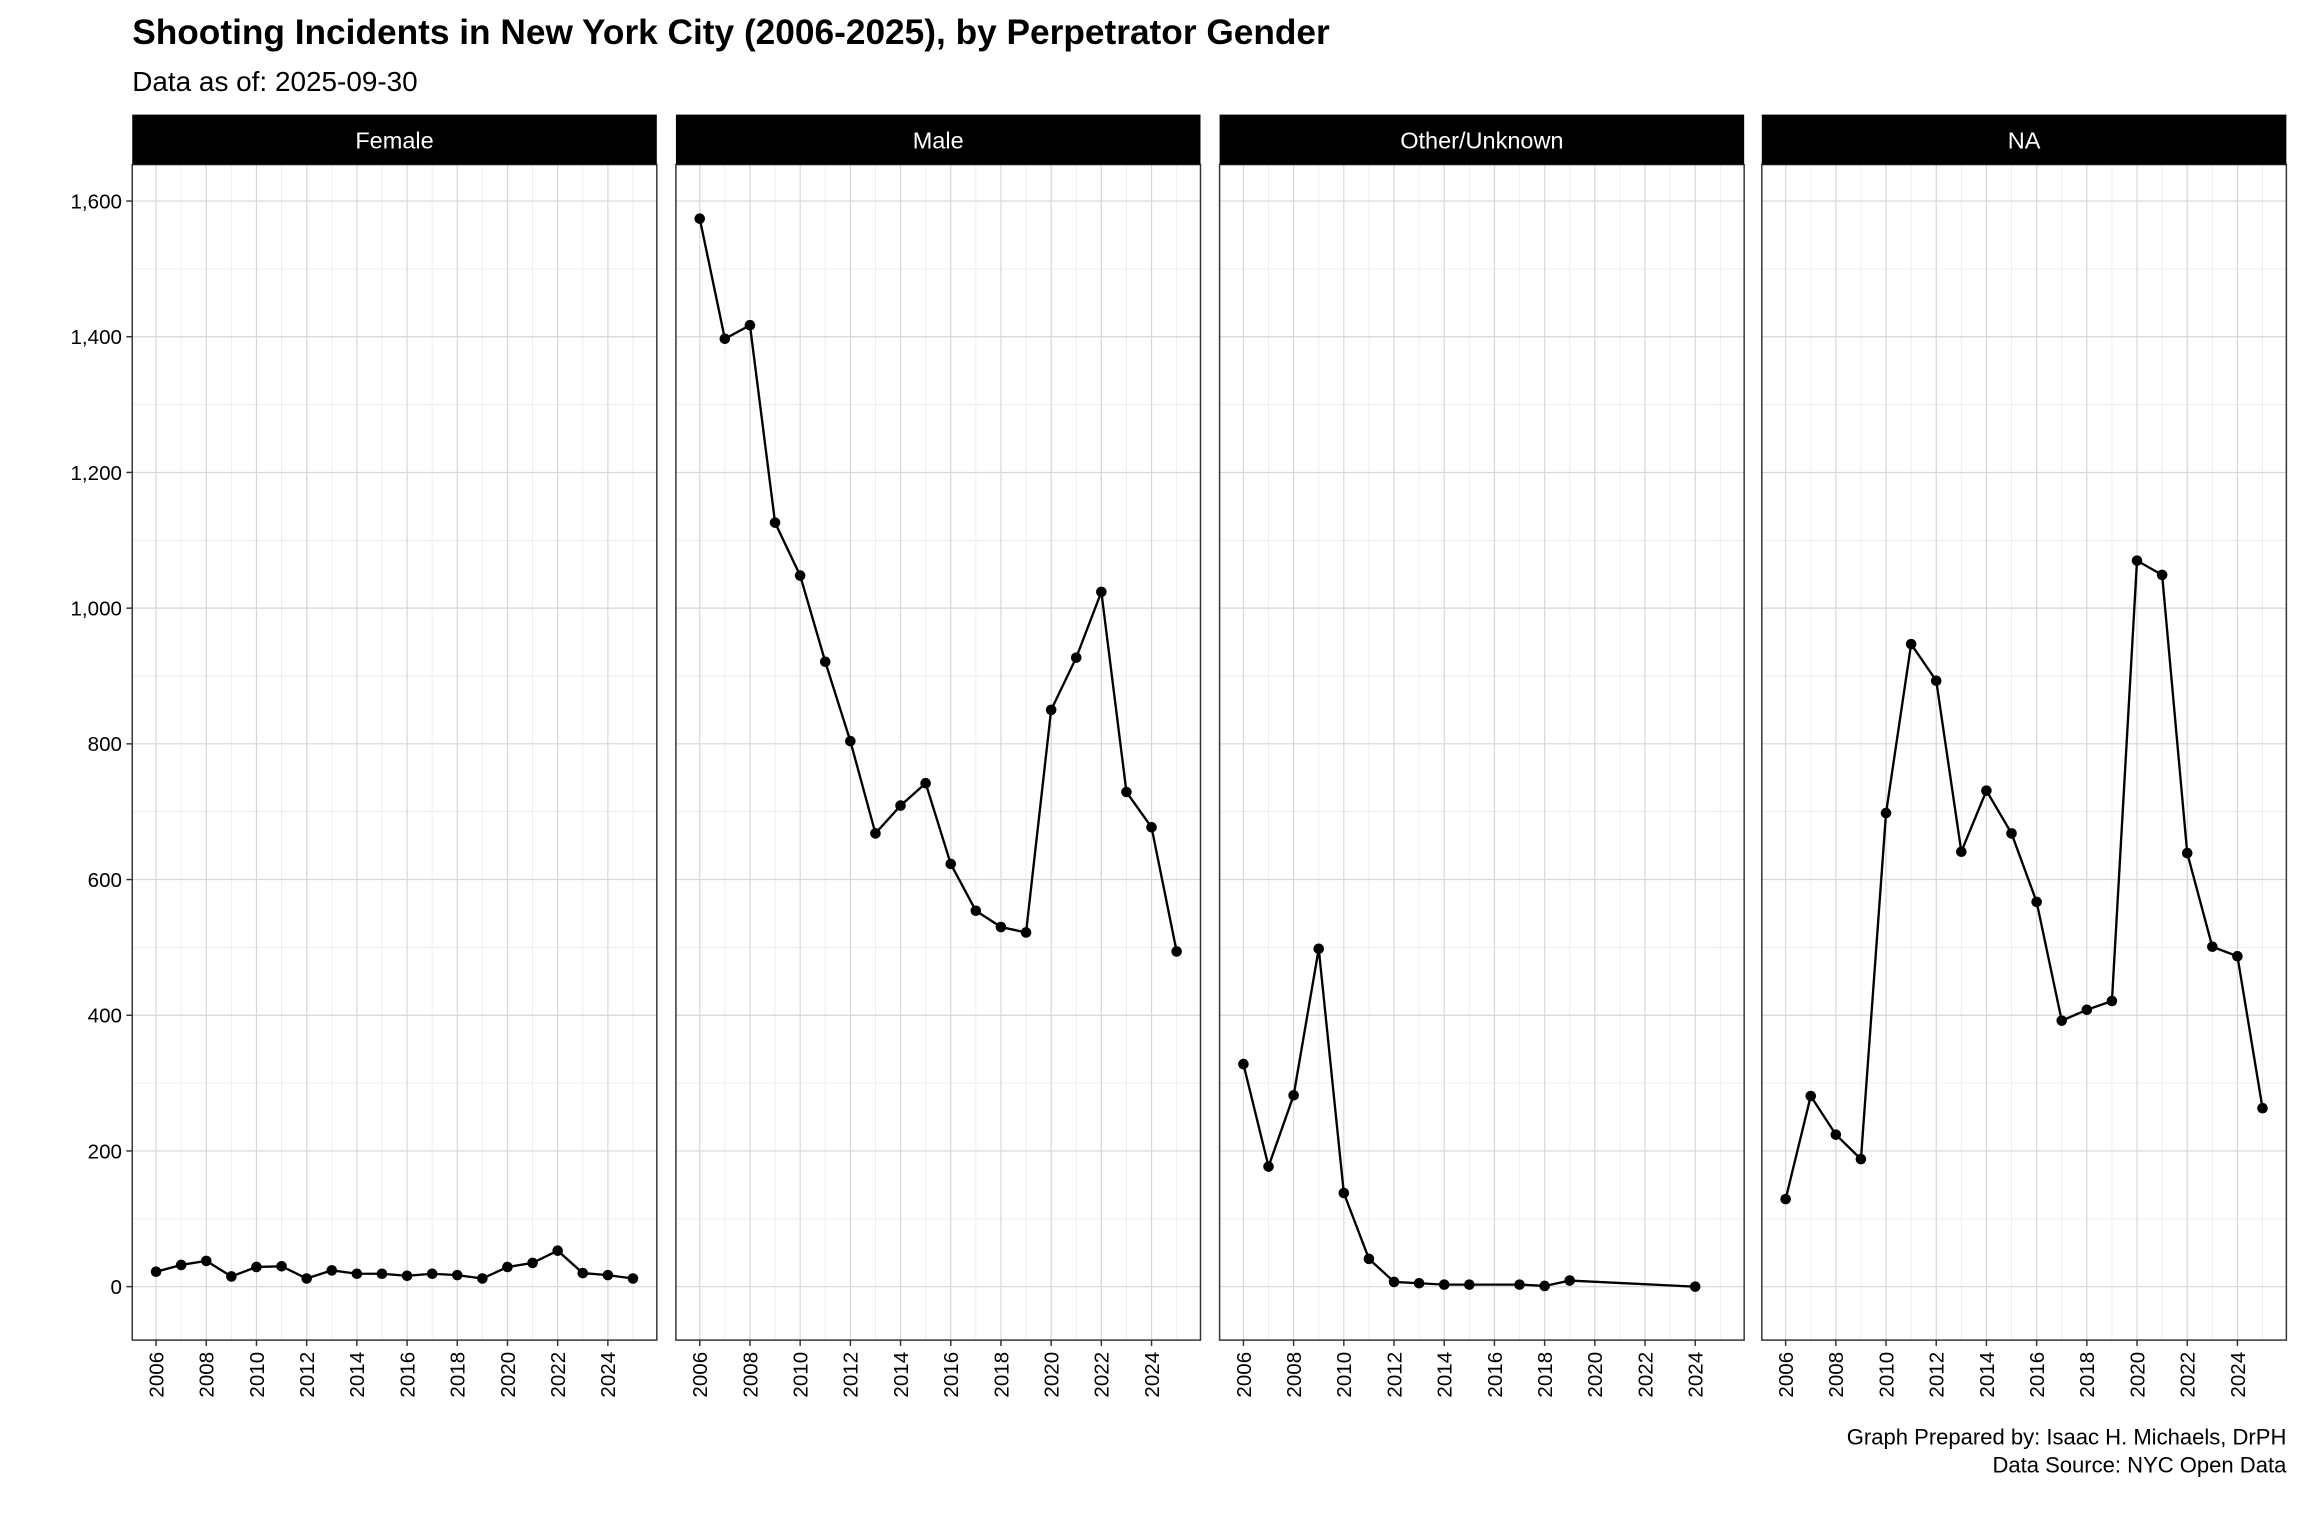 The image size is (2304, 1536). What do you see at coordinates (105, 1151) in the screenshot?
I see `y-tick-label: 200` at bounding box center [105, 1151].